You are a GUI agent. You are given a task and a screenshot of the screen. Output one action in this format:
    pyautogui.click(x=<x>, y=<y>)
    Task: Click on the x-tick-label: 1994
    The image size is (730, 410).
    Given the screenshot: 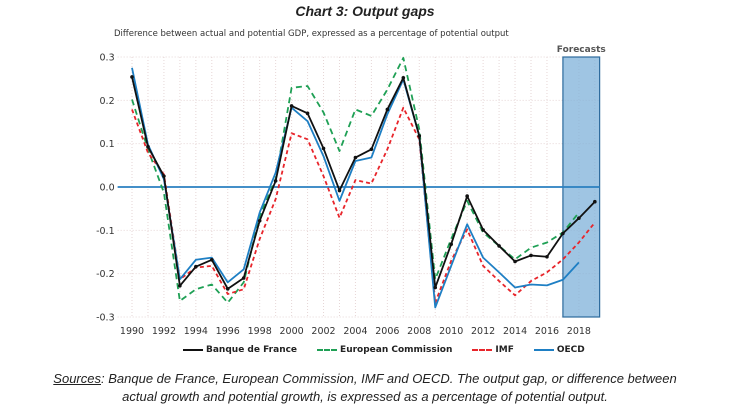 What is the action you would take?
    pyautogui.click(x=196, y=331)
    